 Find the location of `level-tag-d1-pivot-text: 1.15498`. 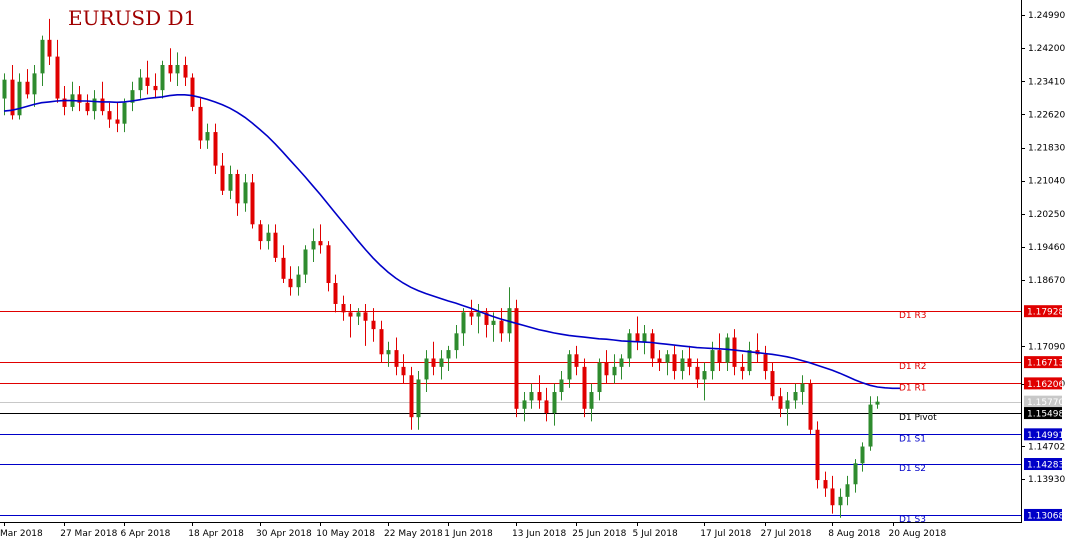

level-tag-d1-pivot-text: 1.15498 is located at coordinates (1045, 415).